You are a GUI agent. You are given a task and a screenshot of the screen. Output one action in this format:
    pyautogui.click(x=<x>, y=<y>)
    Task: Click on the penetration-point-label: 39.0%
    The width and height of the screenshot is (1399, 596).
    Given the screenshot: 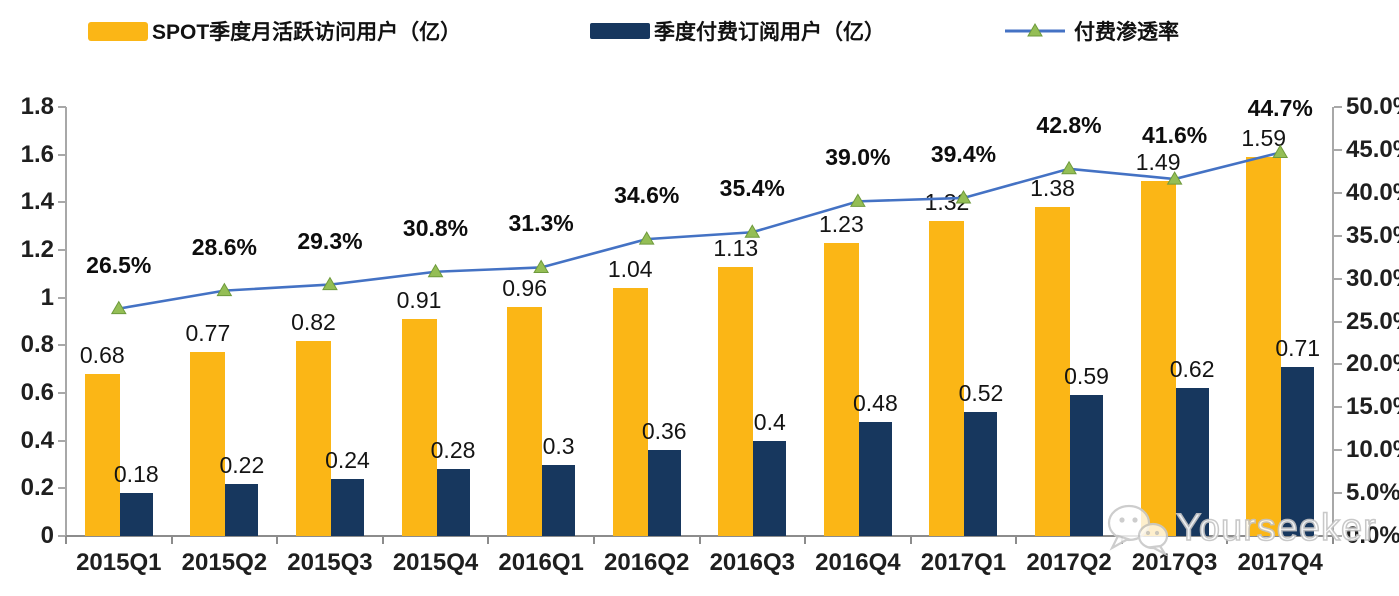 What is the action you would take?
    pyautogui.click(x=858, y=157)
    